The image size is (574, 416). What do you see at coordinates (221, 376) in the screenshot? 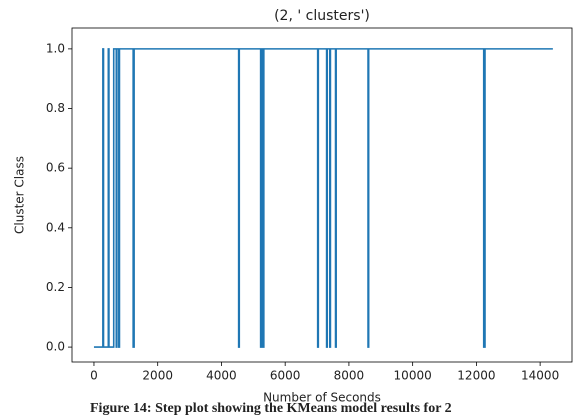
I see `x-tick-label: 4000` at bounding box center [221, 376].